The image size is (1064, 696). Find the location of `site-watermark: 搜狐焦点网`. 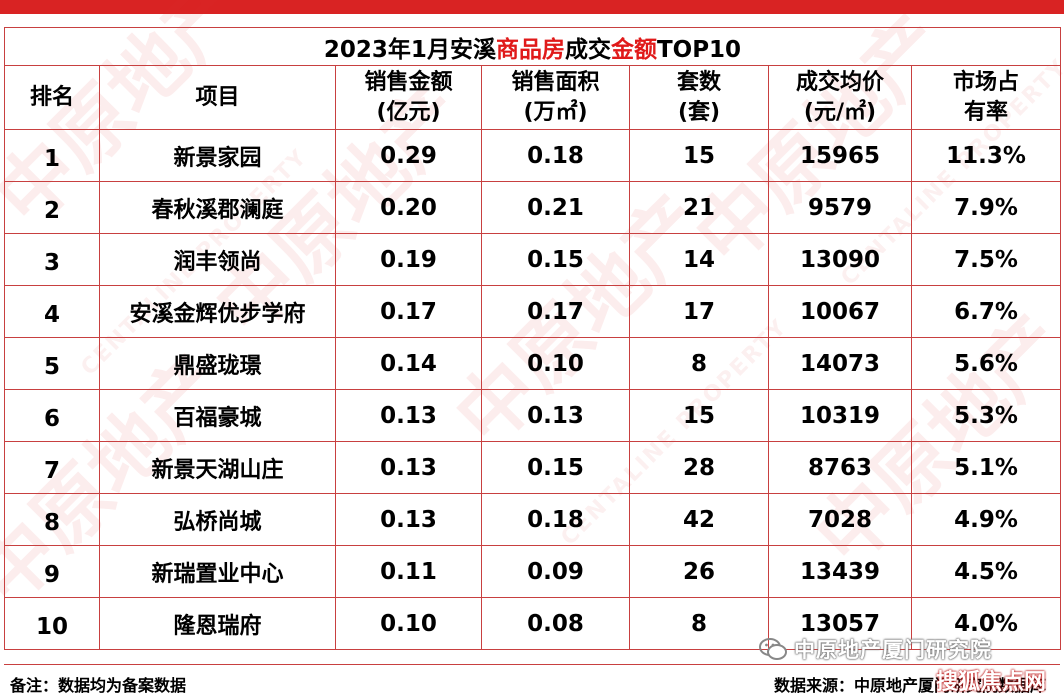

site-watermark: 搜狐焦点网 is located at coordinates (991, 682).